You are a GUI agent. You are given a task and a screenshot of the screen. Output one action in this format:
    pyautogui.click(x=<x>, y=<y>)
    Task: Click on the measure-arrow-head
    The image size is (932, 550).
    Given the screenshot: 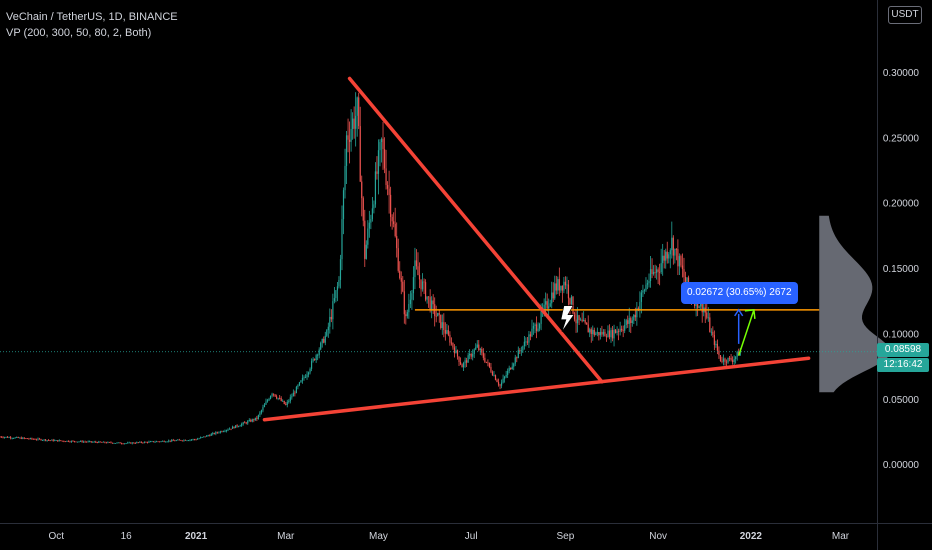 What is the action you would take?
    pyautogui.click(x=739, y=312)
    